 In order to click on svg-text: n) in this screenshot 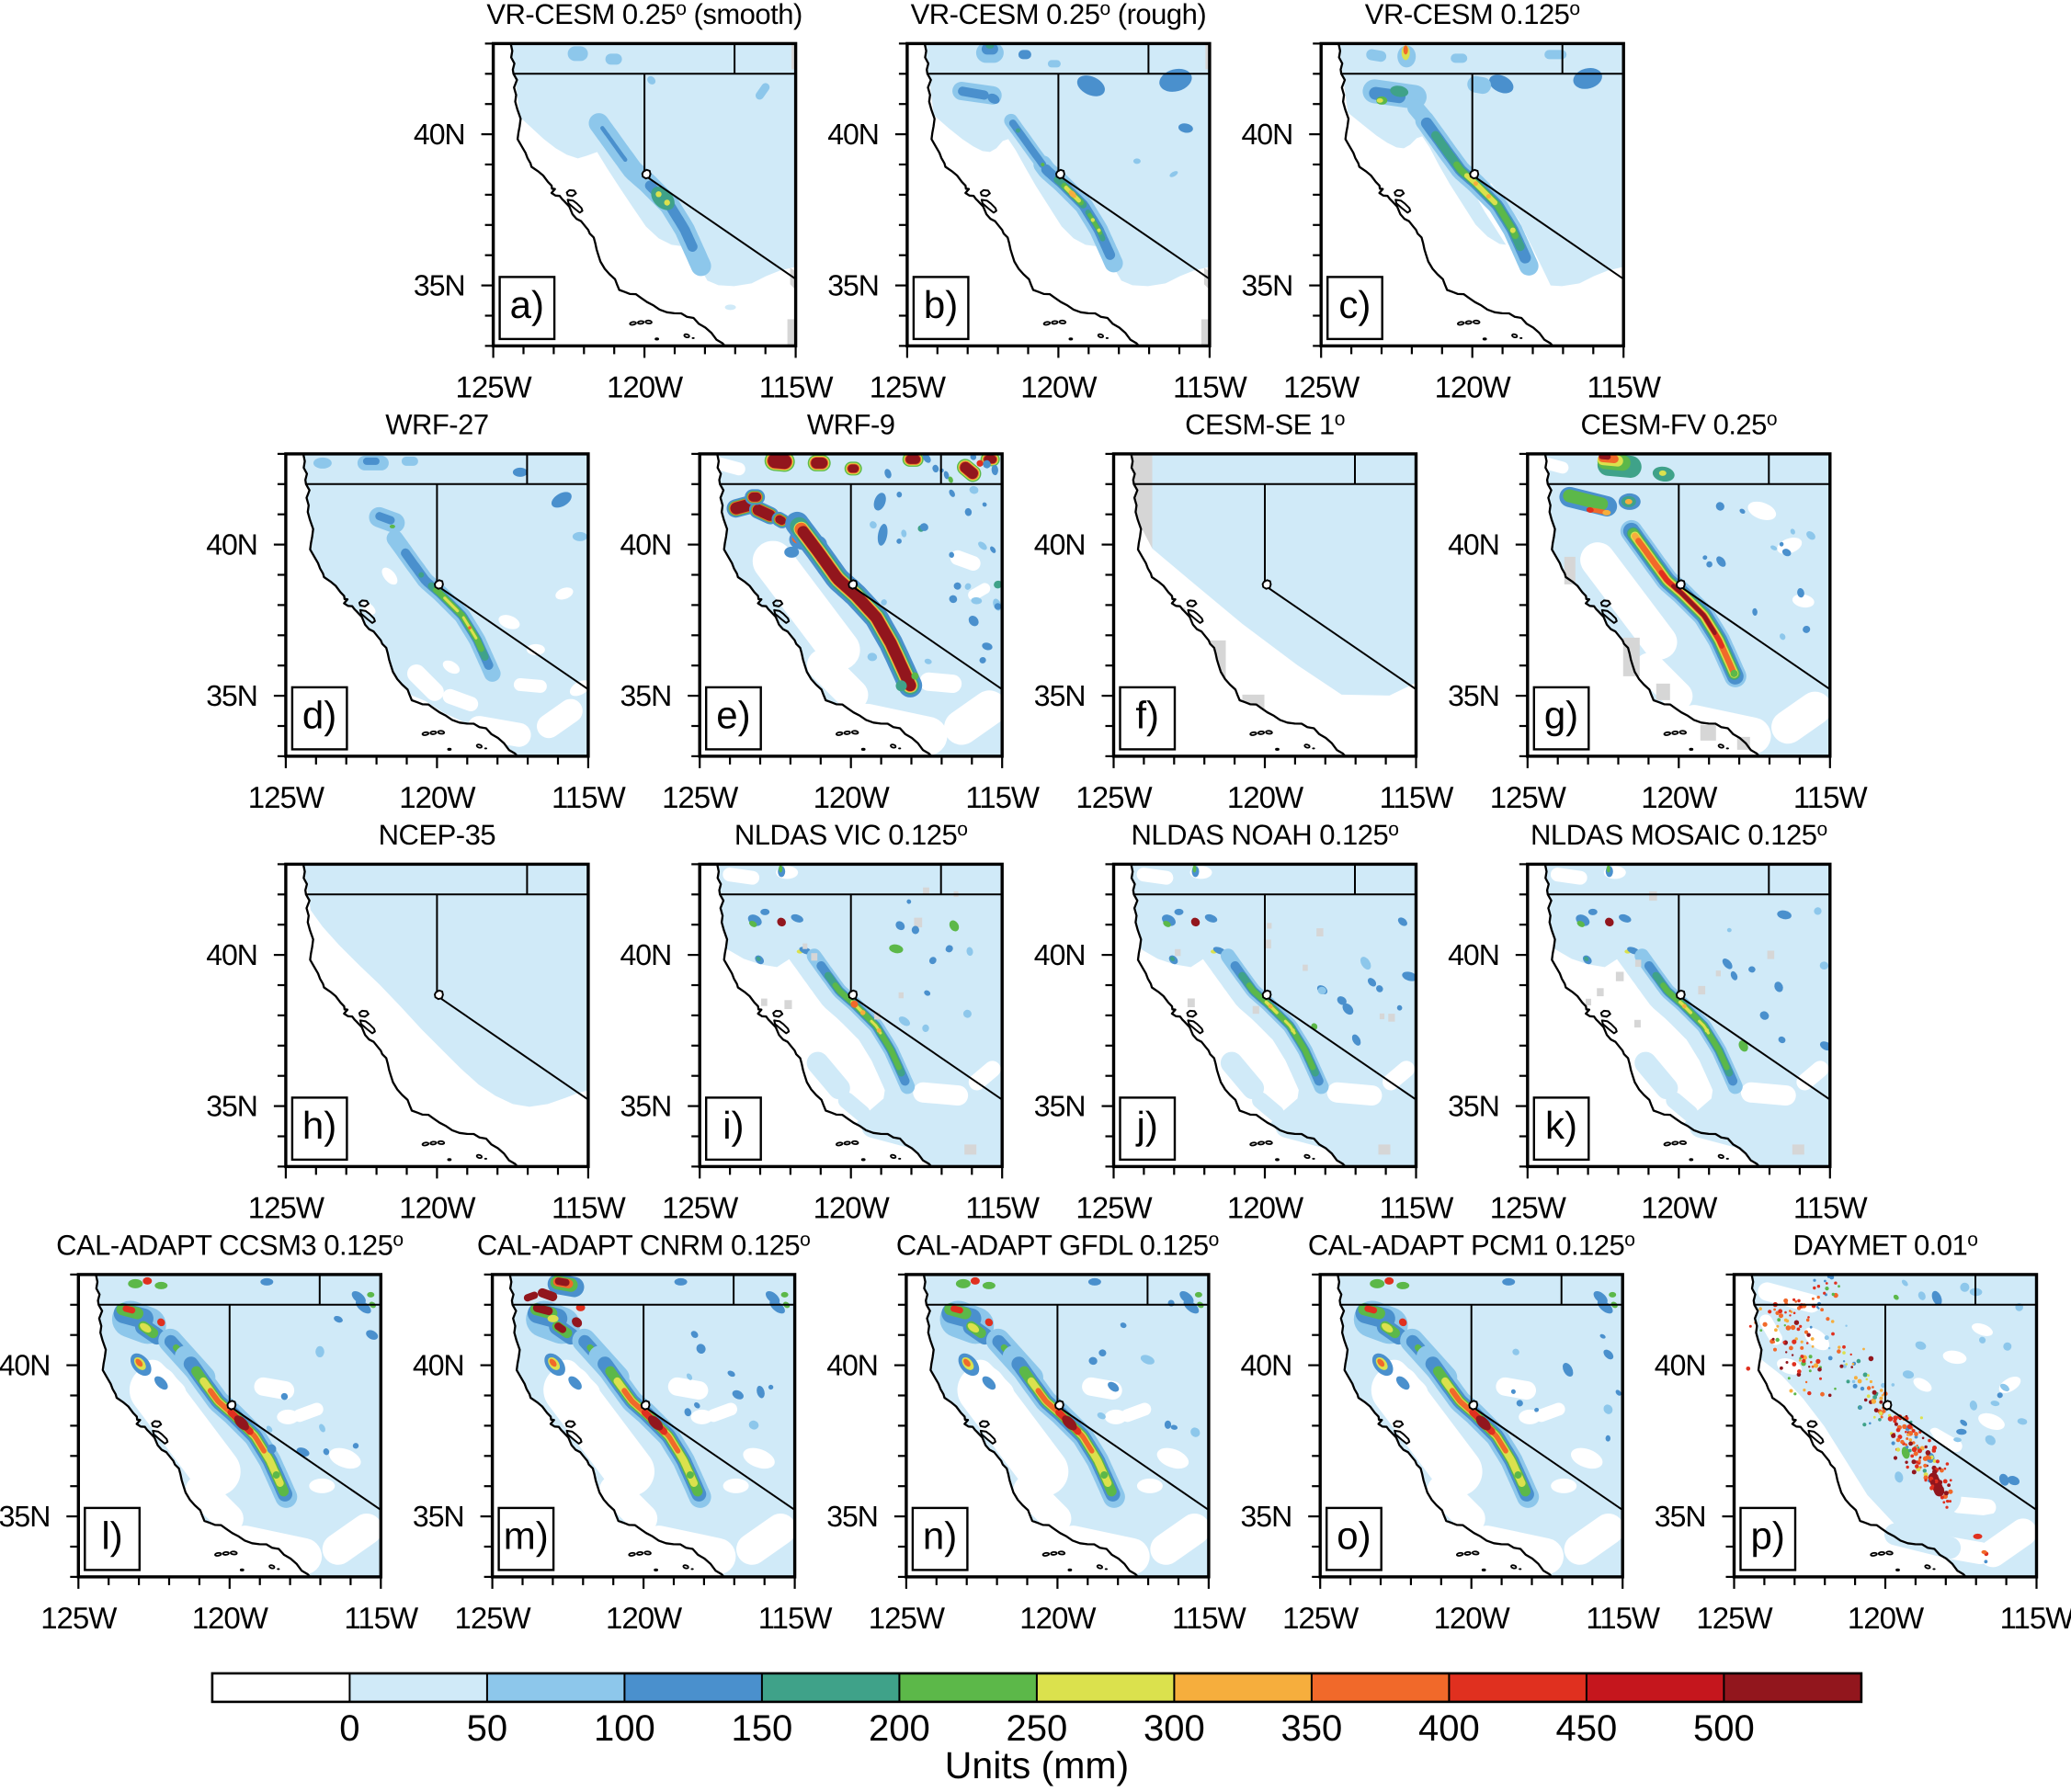, I will do `click(940, 1535)`.